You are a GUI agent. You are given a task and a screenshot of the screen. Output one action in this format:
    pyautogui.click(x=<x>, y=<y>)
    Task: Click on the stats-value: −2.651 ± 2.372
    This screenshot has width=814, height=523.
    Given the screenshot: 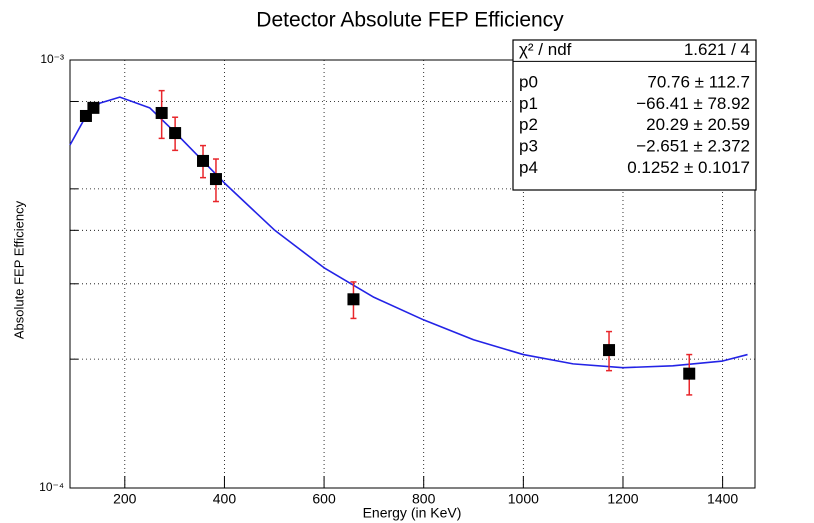 What is the action you would take?
    pyautogui.click(x=693, y=146)
    